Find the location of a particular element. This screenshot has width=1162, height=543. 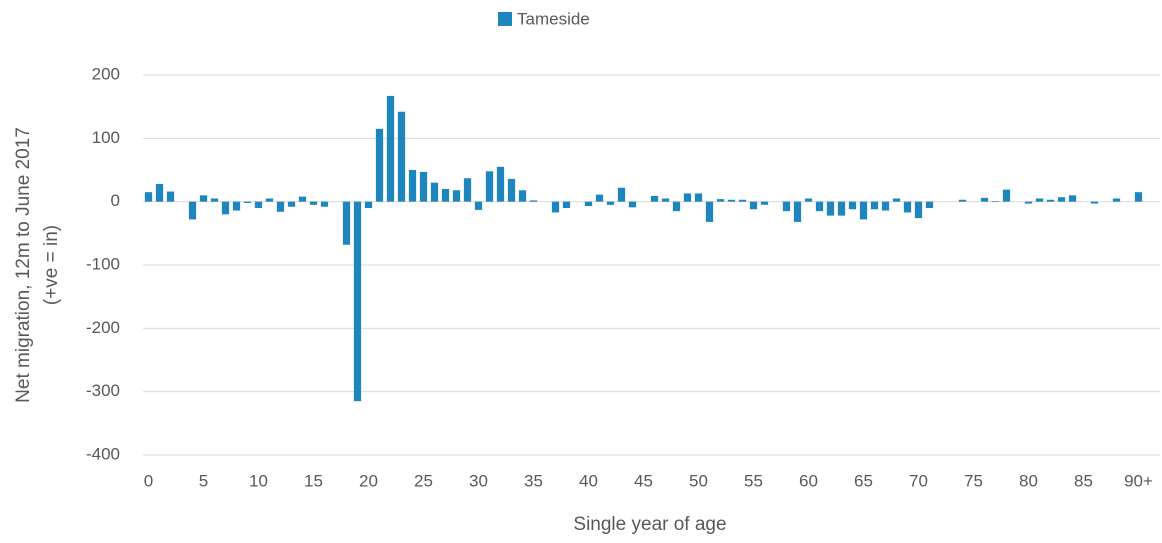

x-tick-label: 80 is located at coordinates (1028, 480).